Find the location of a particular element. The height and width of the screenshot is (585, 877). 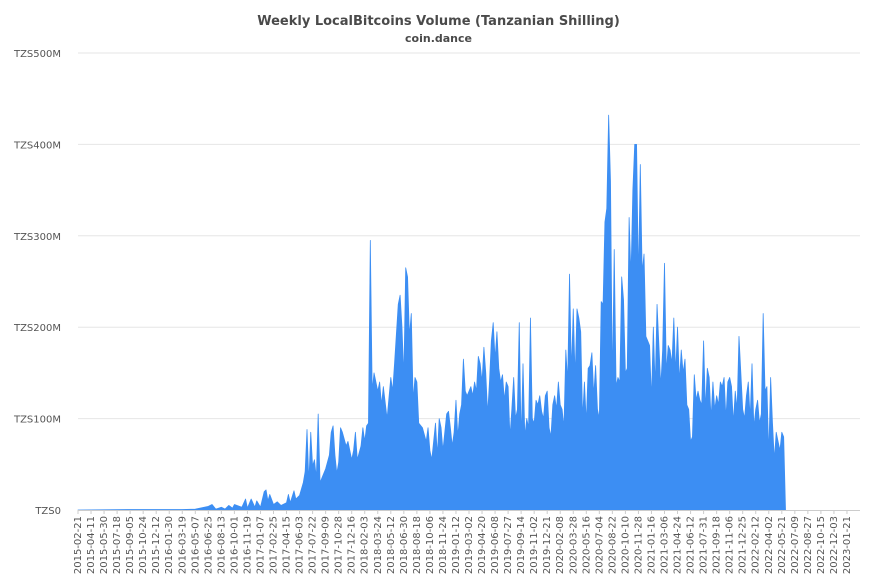

x-tick-label: 2021-01-16 is located at coordinates (651, 545).